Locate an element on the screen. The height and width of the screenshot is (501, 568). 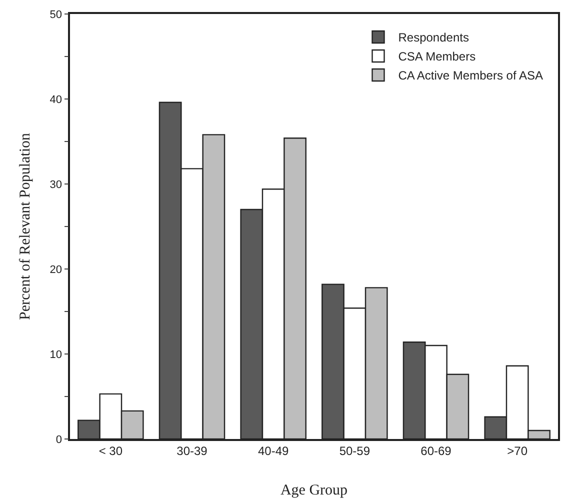
legend-label: Respondents is located at coordinates (433, 37).